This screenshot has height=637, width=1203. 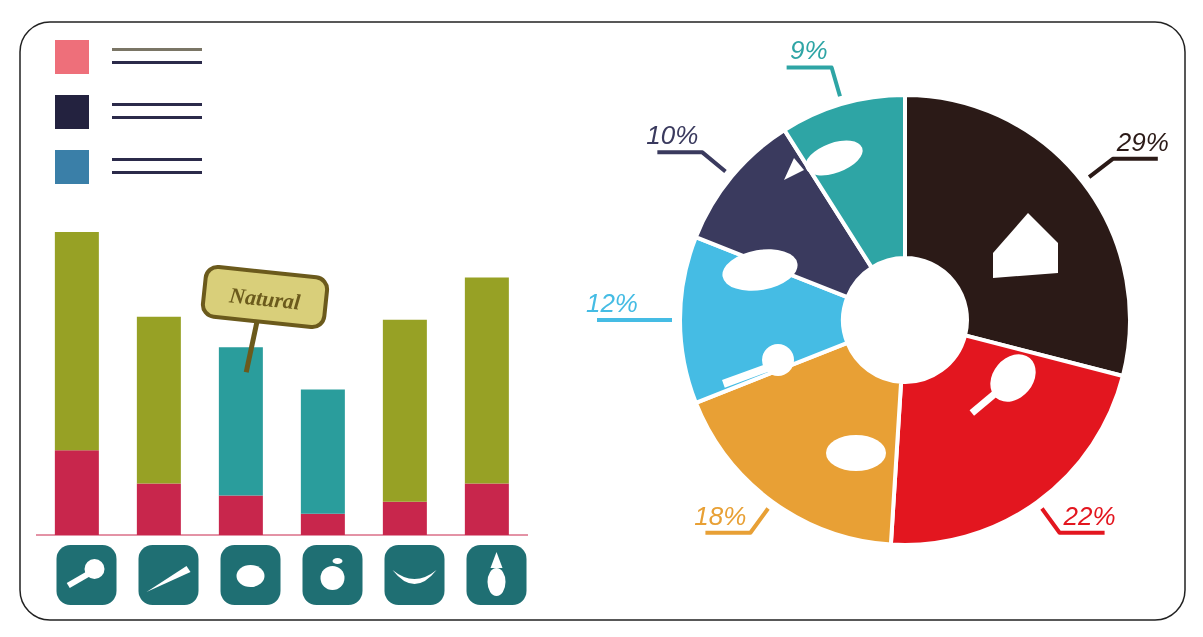 I want to click on data-label: 18%, so click(x=720, y=515).